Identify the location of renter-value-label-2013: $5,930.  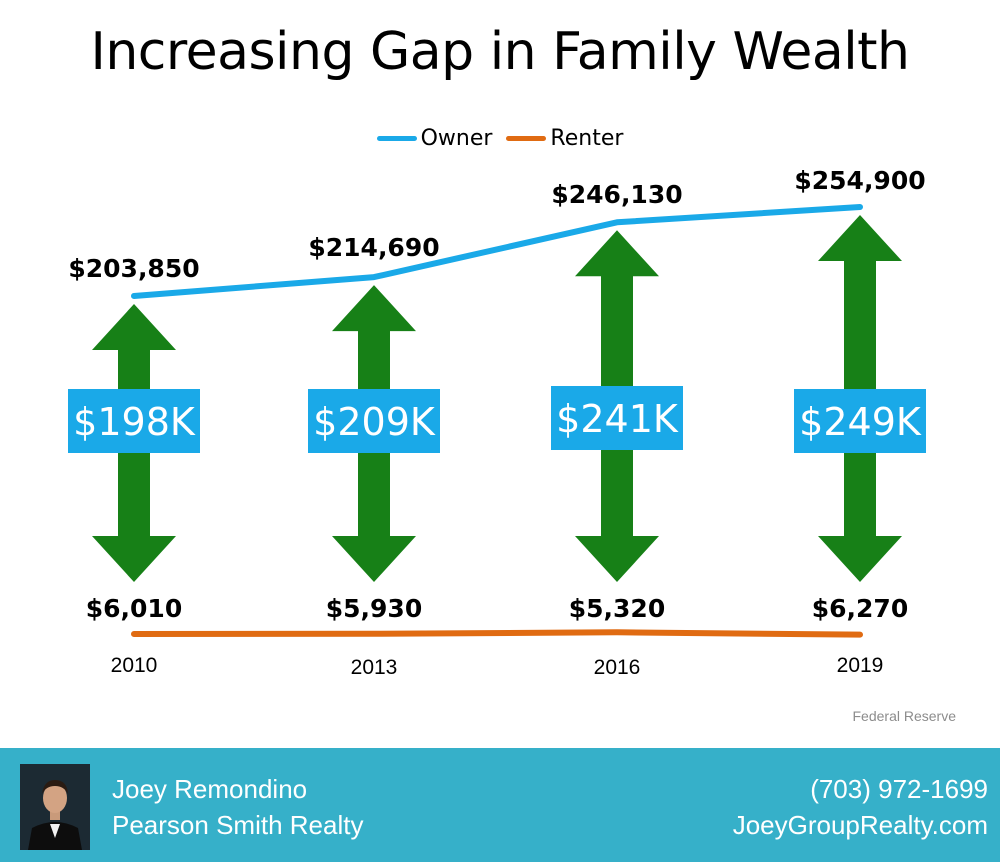
(374, 608).